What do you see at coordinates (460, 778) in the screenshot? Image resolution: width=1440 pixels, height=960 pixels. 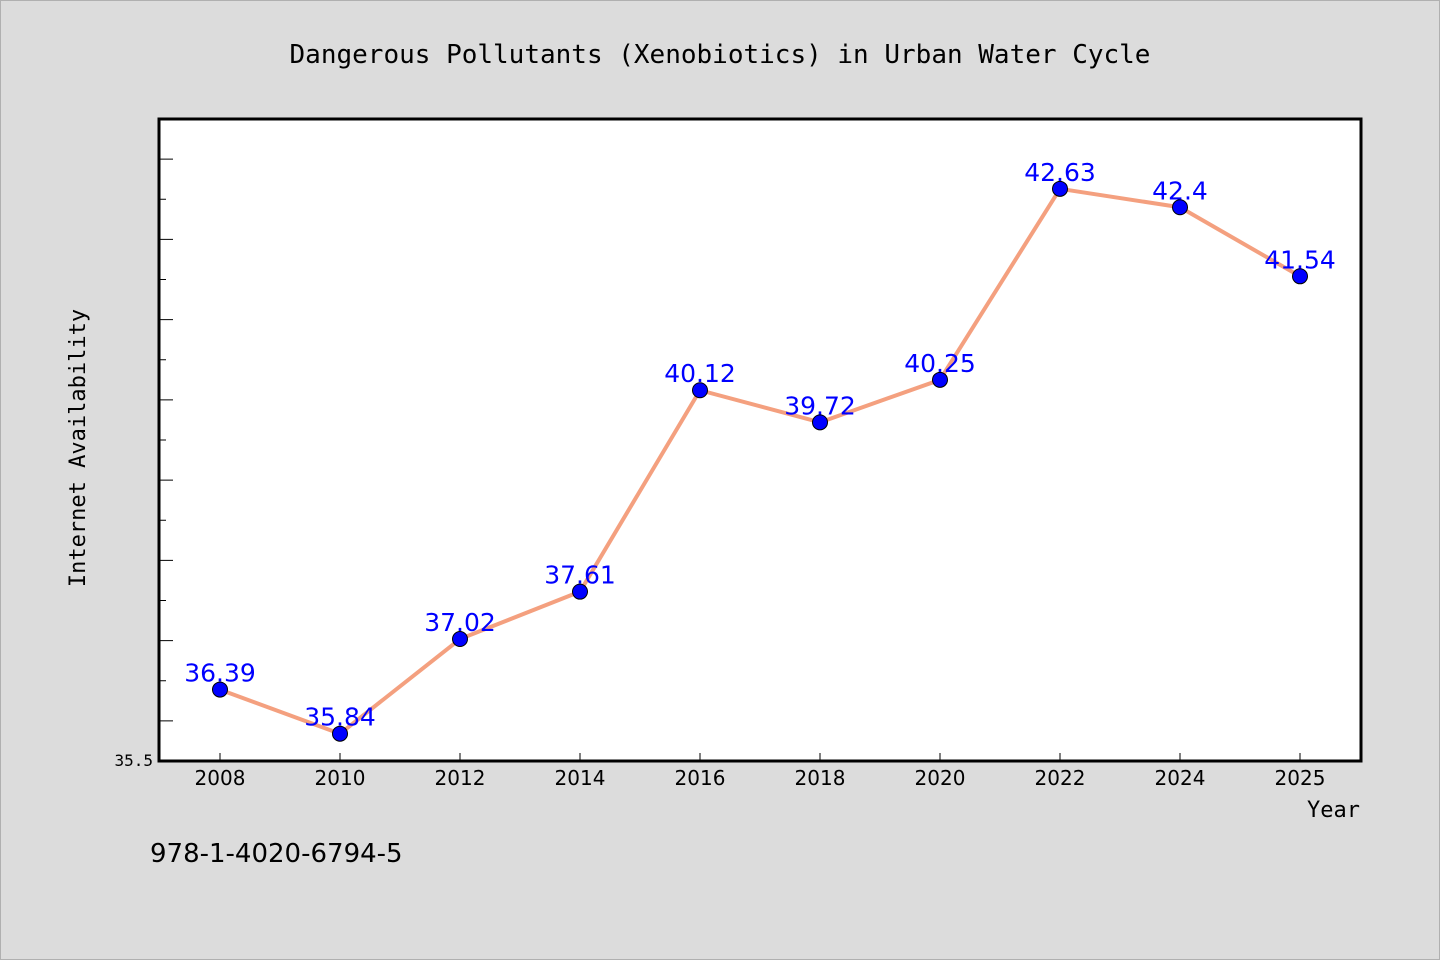 I see `x-tick-label: 2012` at bounding box center [460, 778].